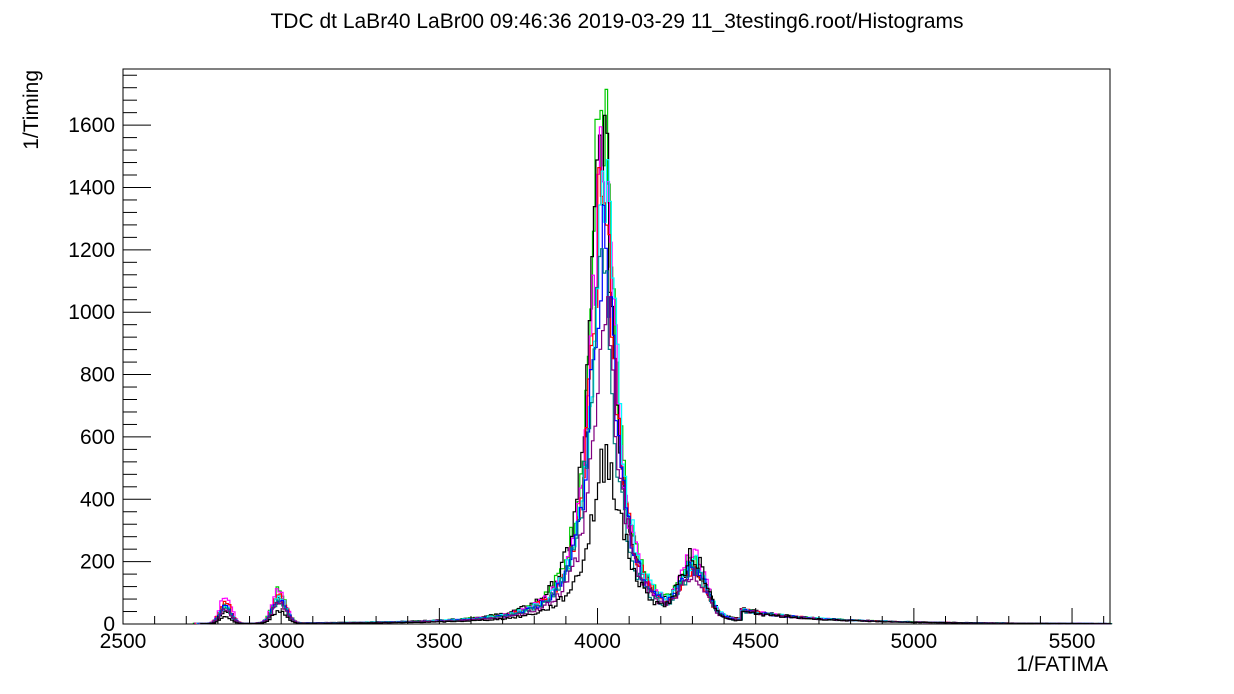  What do you see at coordinates (597, 641) in the screenshot?
I see `x-tick-label: 4000` at bounding box center [597, 641].